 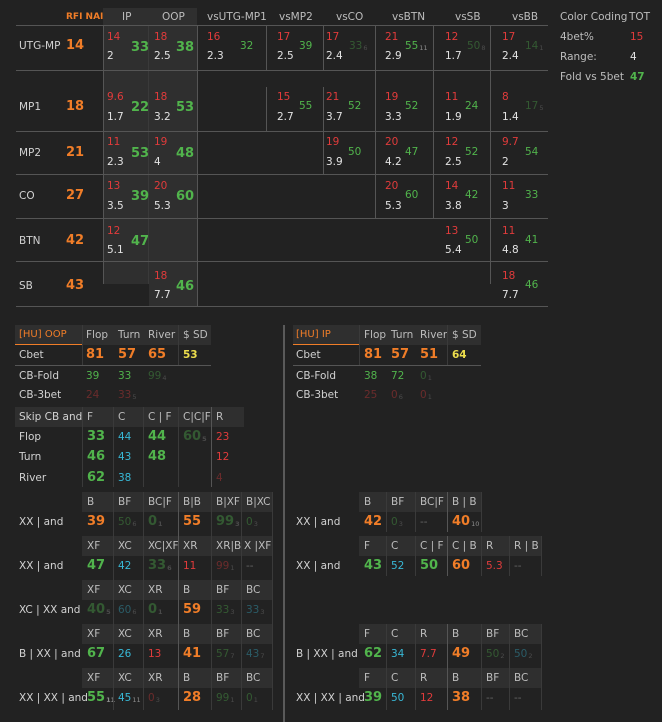 What do you see at coordinates (30, 437) in the screenshot?
I see `row-label: Flop` at bounding box center [30, 437].